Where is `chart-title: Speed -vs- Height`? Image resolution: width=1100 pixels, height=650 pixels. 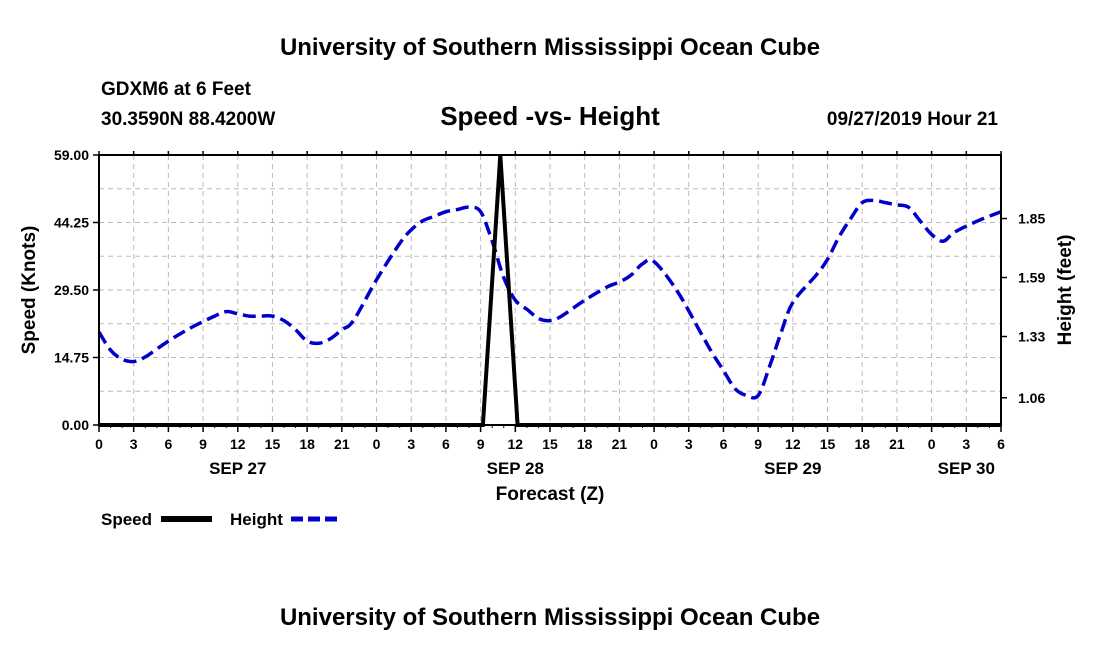 chart-title: Speed -vs- Height is located at coordinates (550, 116).